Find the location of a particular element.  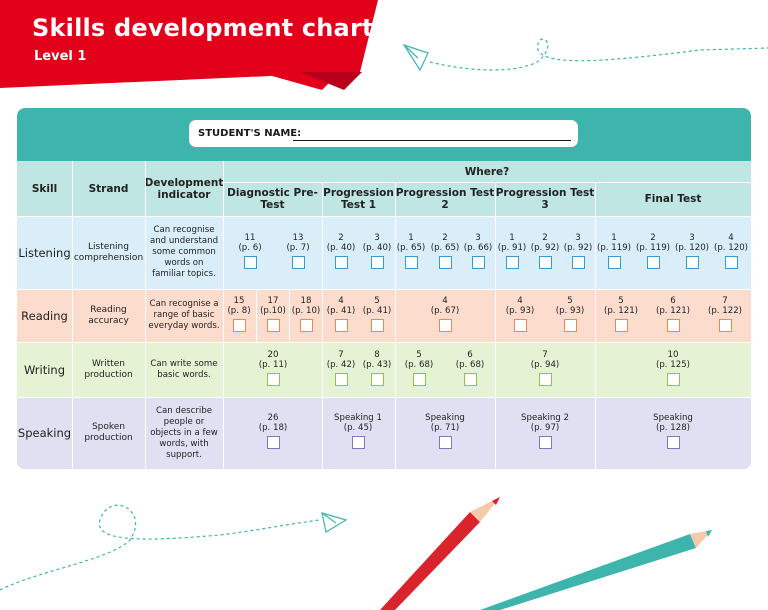

item-number: 6 is located at coordinates (470, 355).